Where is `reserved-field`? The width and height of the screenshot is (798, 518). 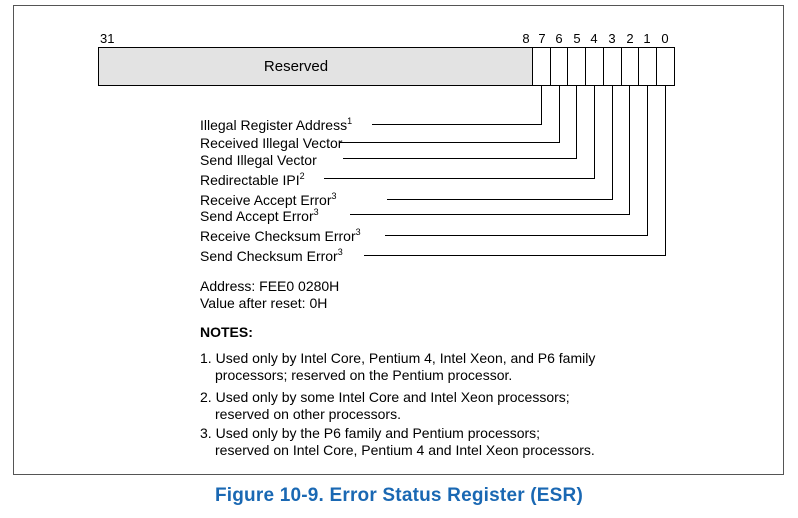 reserved-field is located at coordinates (315, 66).